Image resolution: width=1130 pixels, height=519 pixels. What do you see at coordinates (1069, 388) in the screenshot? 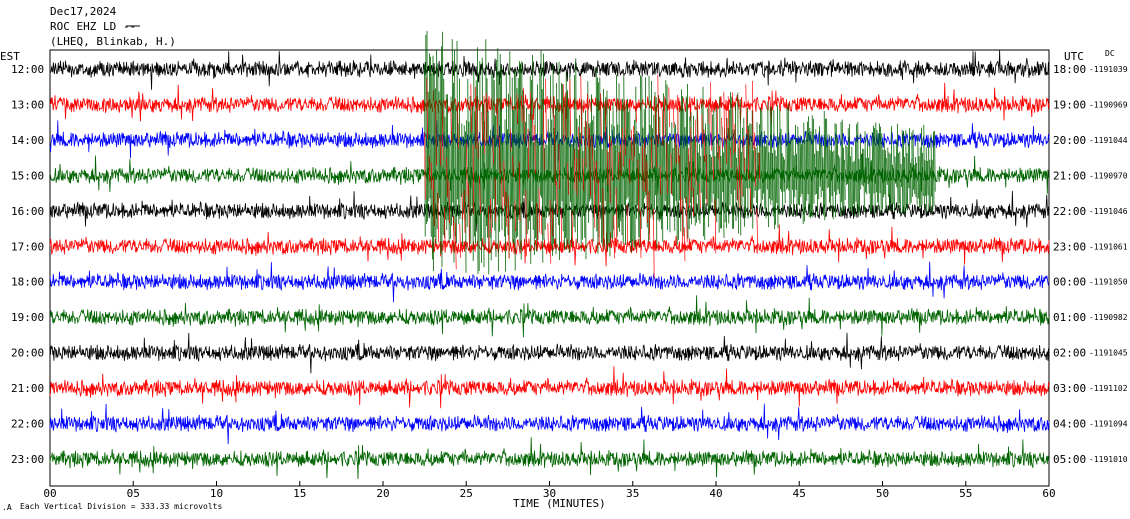
I see `utc-label: 03:00` at bounding box center [1069, 388].